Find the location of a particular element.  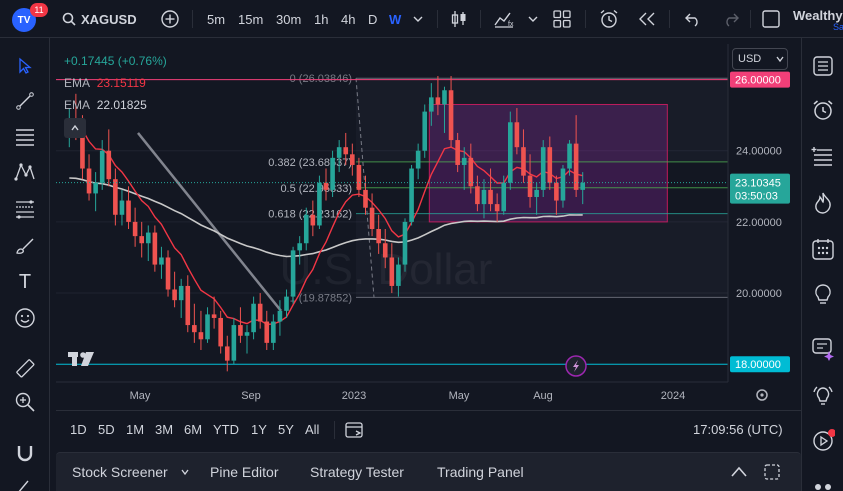

watchlist-icon is located at coordinates (823, 66).